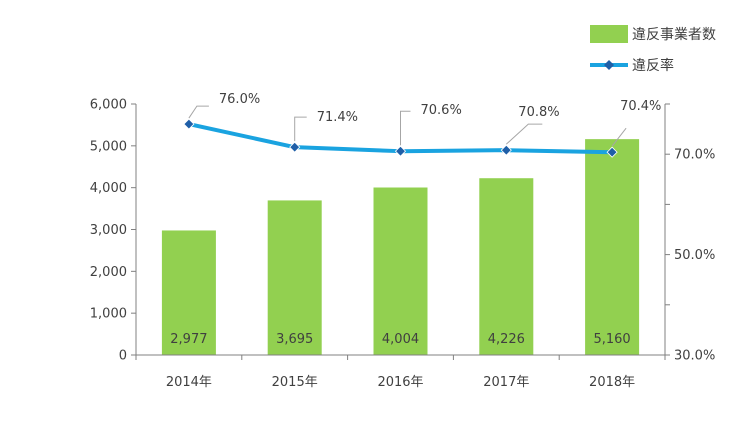 Image resolution: width=750 pixels, height=422 pixels. Describe the element at coordinates (506, 339) in the screenshot. I see `bar-value-label: 4,226` at that location.